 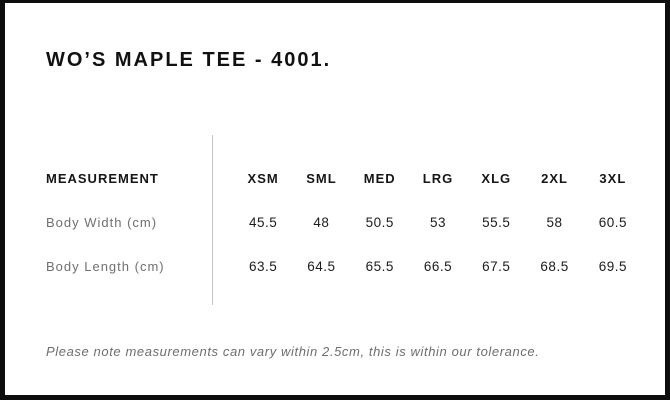 What do you see at coordinates (496, 222) in the screenshot?
I see `body-width-xlg: 55.5` at bounding box center [496, 222].